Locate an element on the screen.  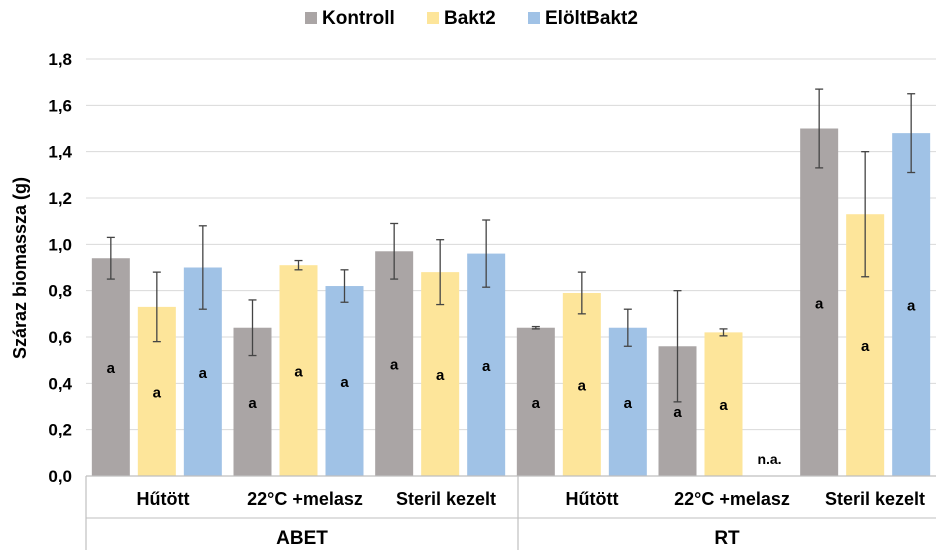
y-axis-ticks: 0,0 0,2 0,4 0,6 0,8 1,0 1,2 1,4 1,6 1,8 is located at coordinates (60, 268).